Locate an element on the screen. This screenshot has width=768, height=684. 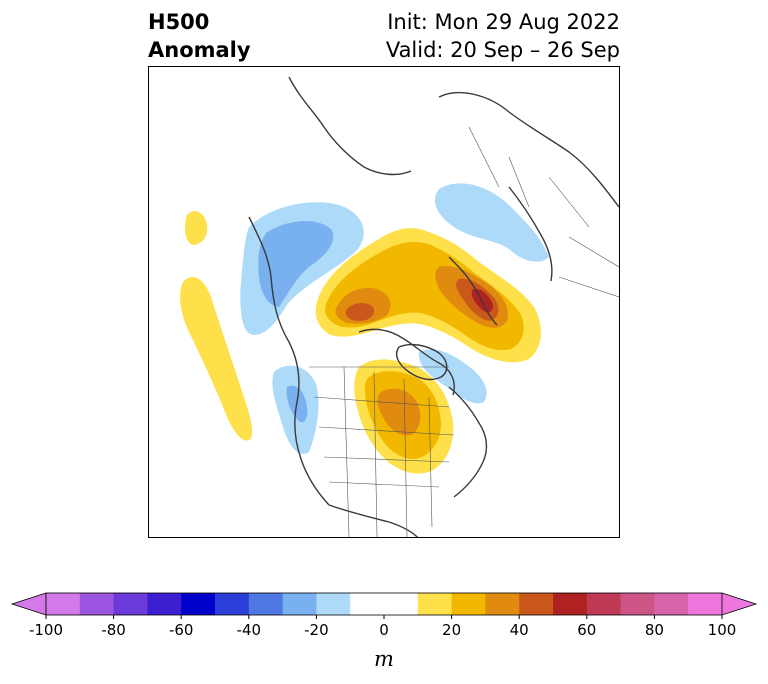
anomaly-hudson-bay-trough is located at coordinates (452, 376).